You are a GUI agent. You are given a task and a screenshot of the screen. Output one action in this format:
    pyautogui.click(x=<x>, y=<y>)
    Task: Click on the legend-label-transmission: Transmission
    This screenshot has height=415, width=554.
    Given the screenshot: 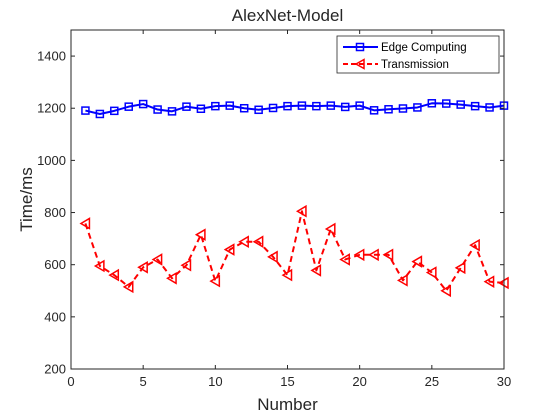 What is the action you would take?
    pyautogui.click(x=415, y=65)
    